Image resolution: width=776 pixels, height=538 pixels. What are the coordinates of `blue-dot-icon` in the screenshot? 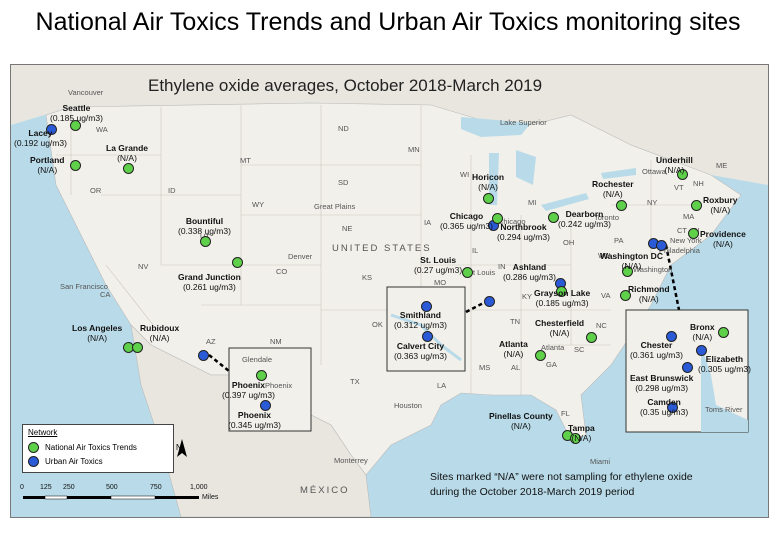 It's located at (33, 461).